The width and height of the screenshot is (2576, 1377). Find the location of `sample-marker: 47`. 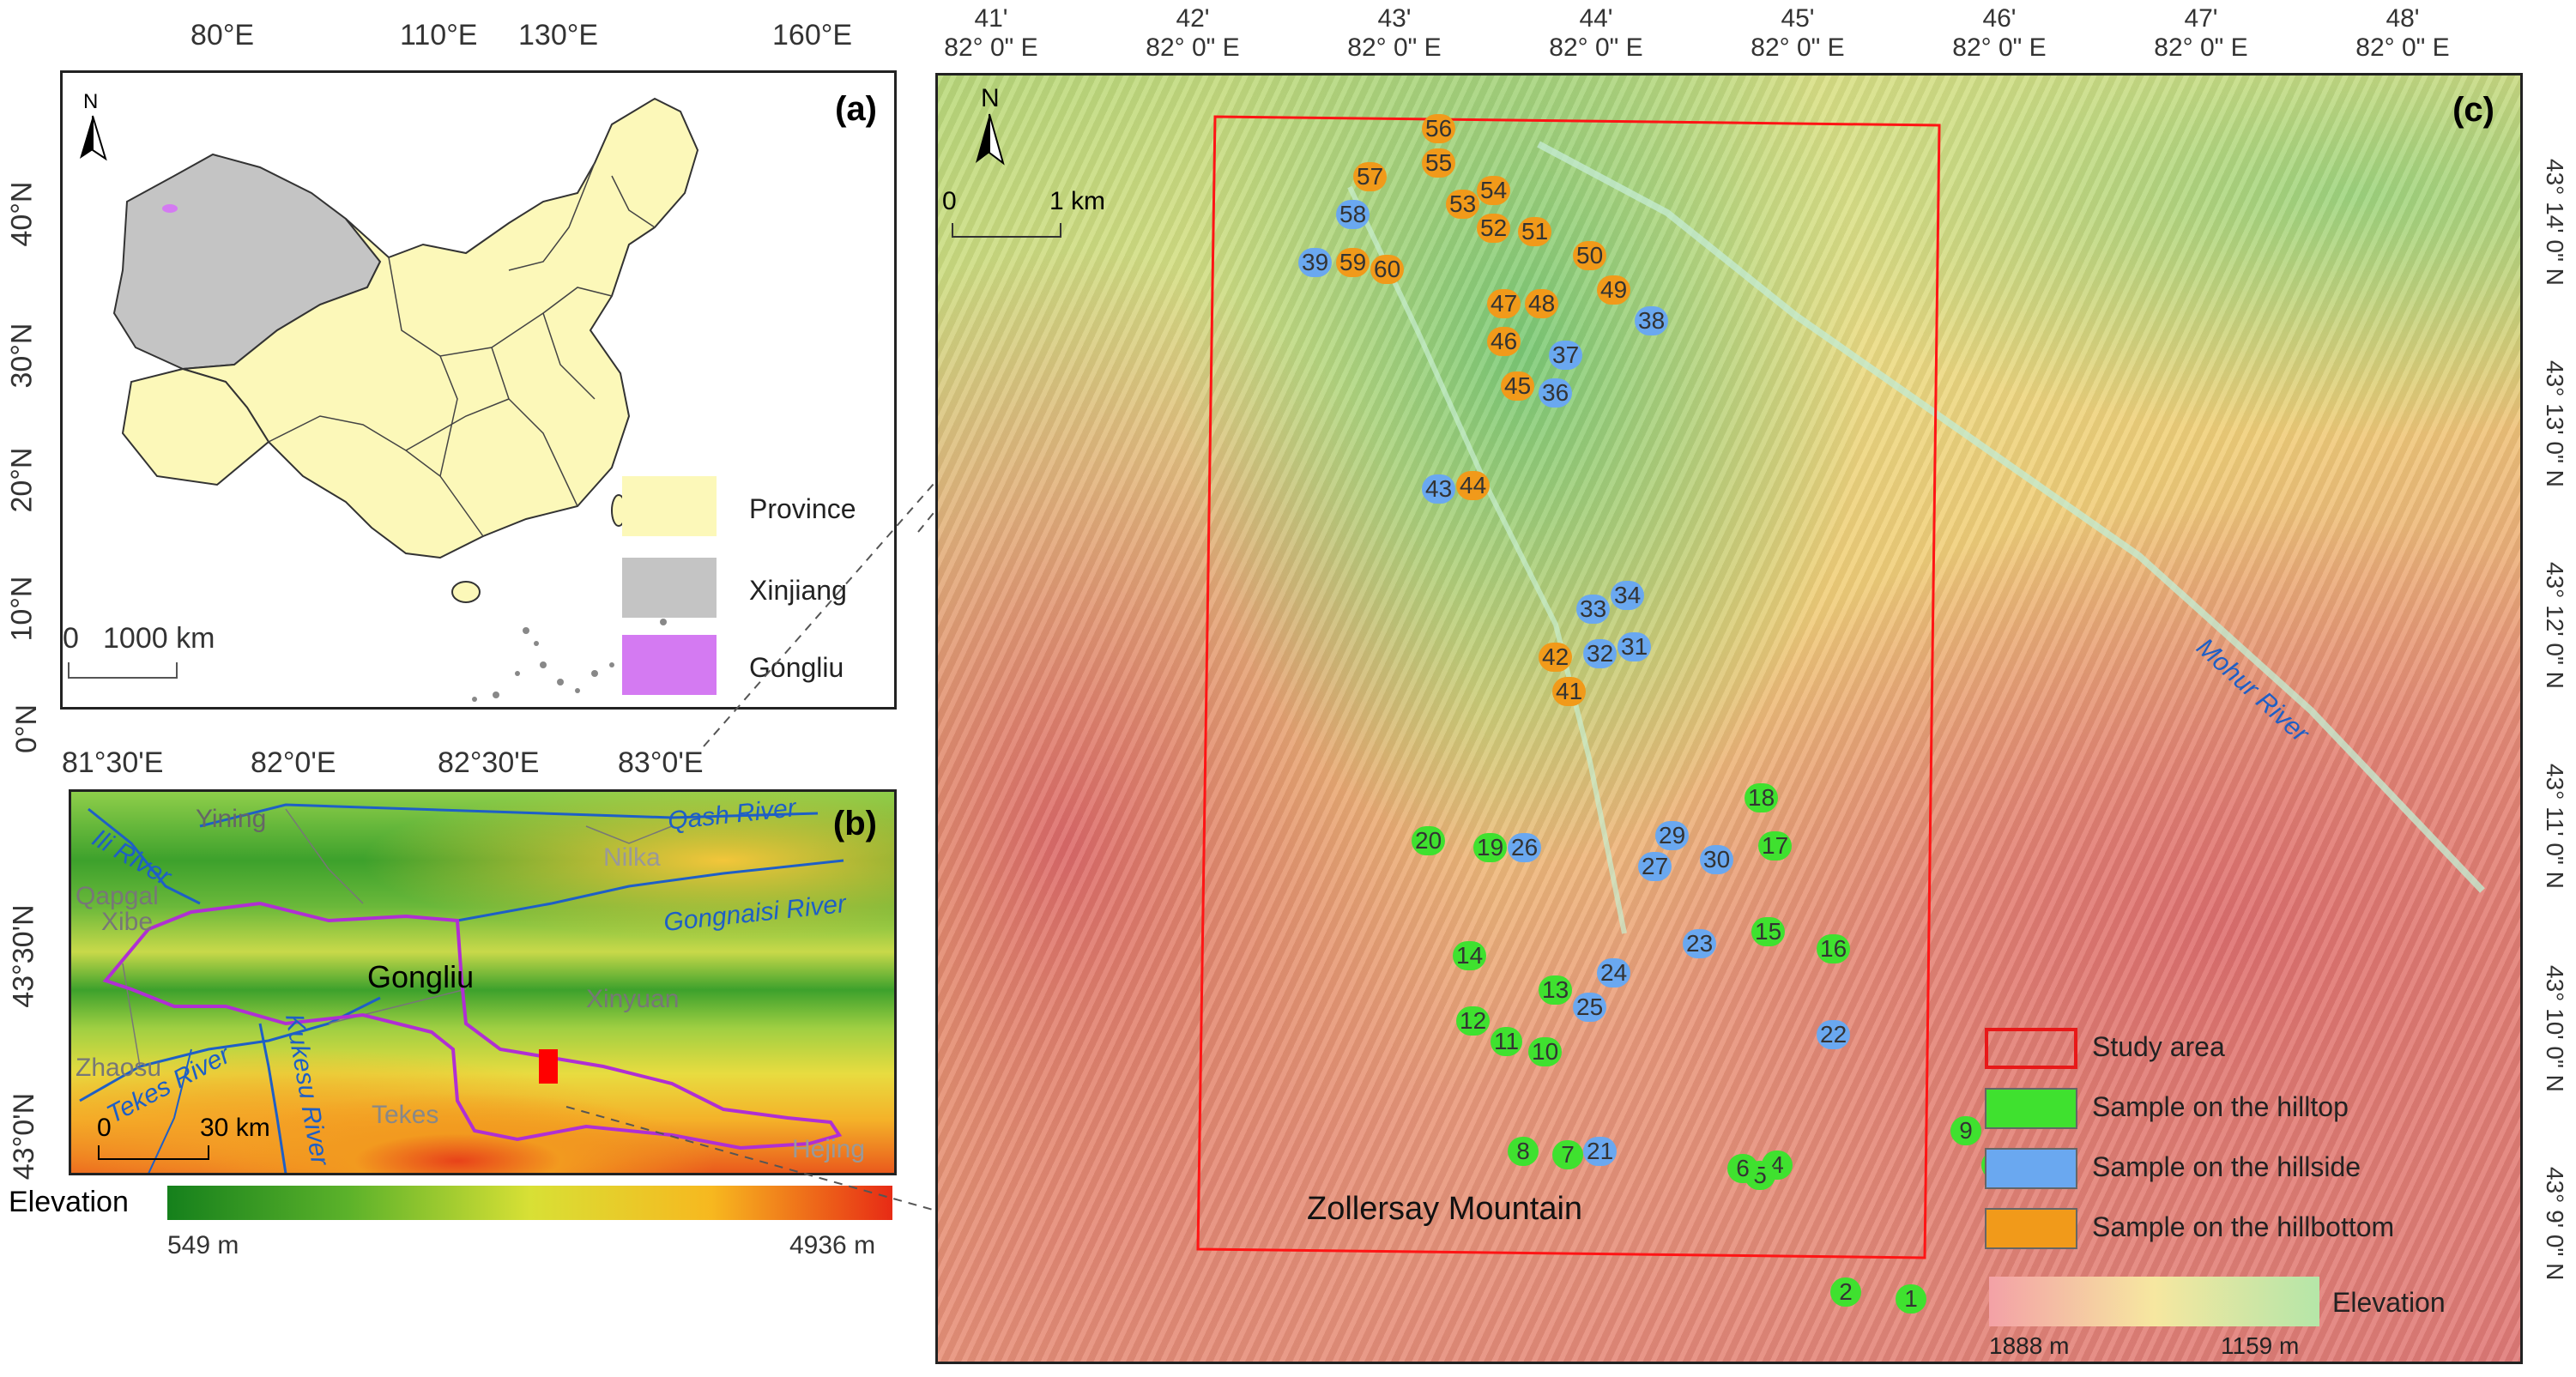

sample-marker: 47 is located at coordinates (1504, 303).